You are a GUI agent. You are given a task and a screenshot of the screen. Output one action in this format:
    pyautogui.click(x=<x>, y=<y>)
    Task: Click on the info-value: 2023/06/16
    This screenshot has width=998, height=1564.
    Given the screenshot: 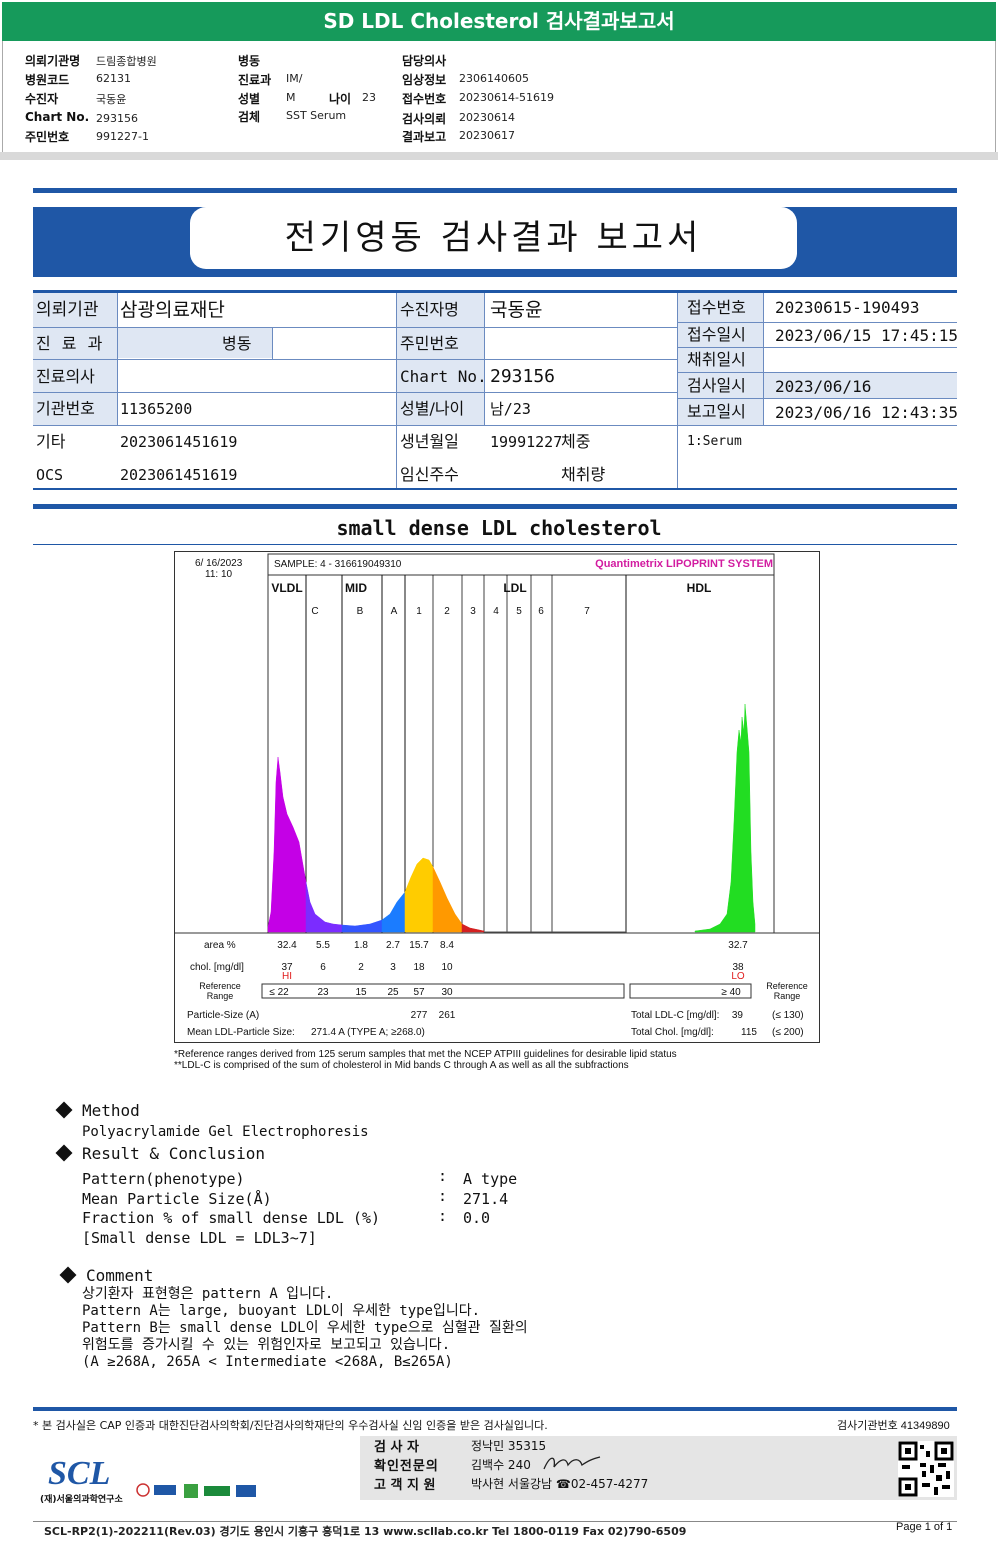 What is the action you would take?
    pyautogui.click(x=823, y=386)
    